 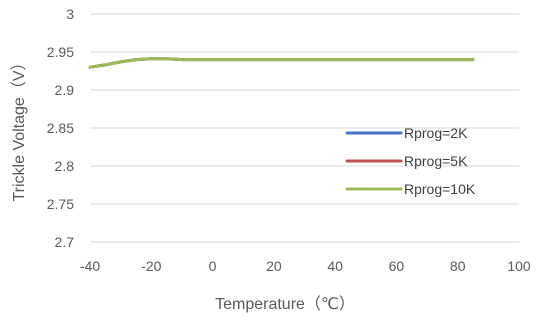 What do you see at coordinates (274, 266) in the screenshot?
I see `x-tick-label: 20` at bounding box center [274, 266].